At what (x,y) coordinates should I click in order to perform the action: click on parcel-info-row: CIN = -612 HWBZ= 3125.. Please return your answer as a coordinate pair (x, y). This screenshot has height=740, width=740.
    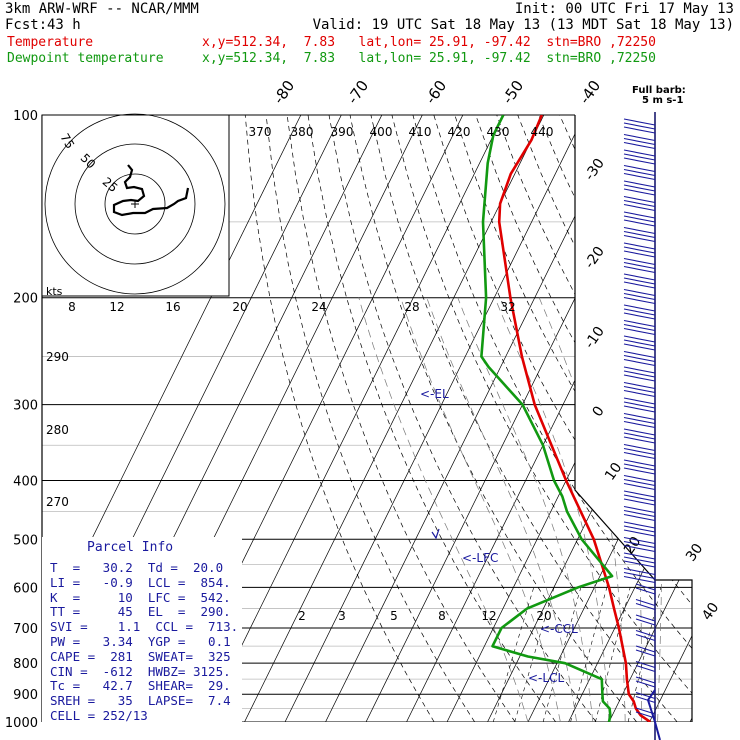
    Looking at the image, I should click on (140, 671).